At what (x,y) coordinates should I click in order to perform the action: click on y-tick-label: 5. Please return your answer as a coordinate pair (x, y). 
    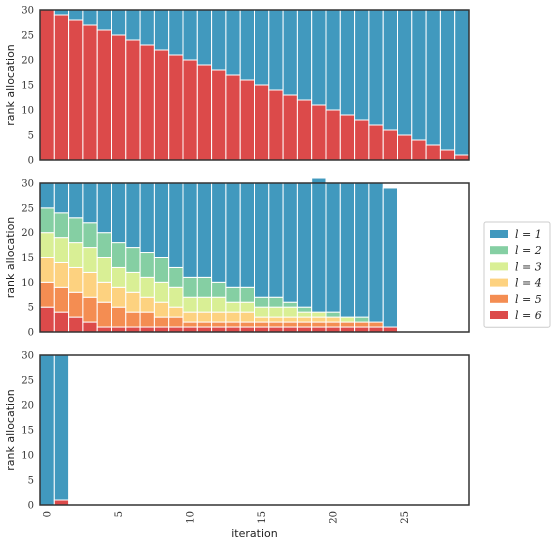
    Looking at the image, I should click on (31, 481).